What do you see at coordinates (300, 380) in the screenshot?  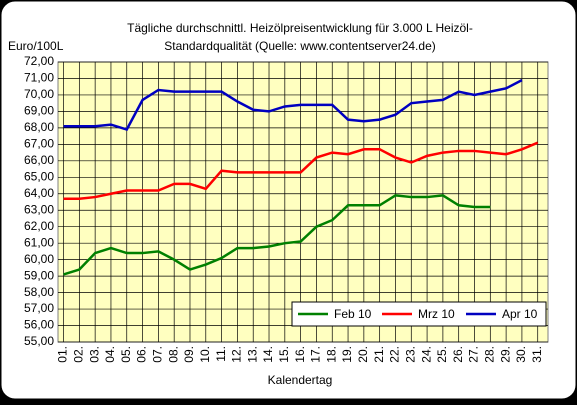 I see `x-axis-label: Kalendertag` at bounding box center [300, 380].